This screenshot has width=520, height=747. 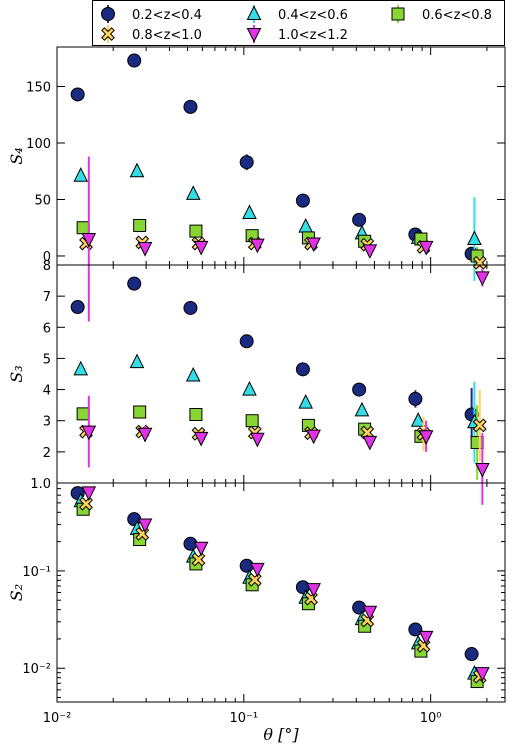 I want to click on y-tick-label: 150, so click(x=38, y=88).